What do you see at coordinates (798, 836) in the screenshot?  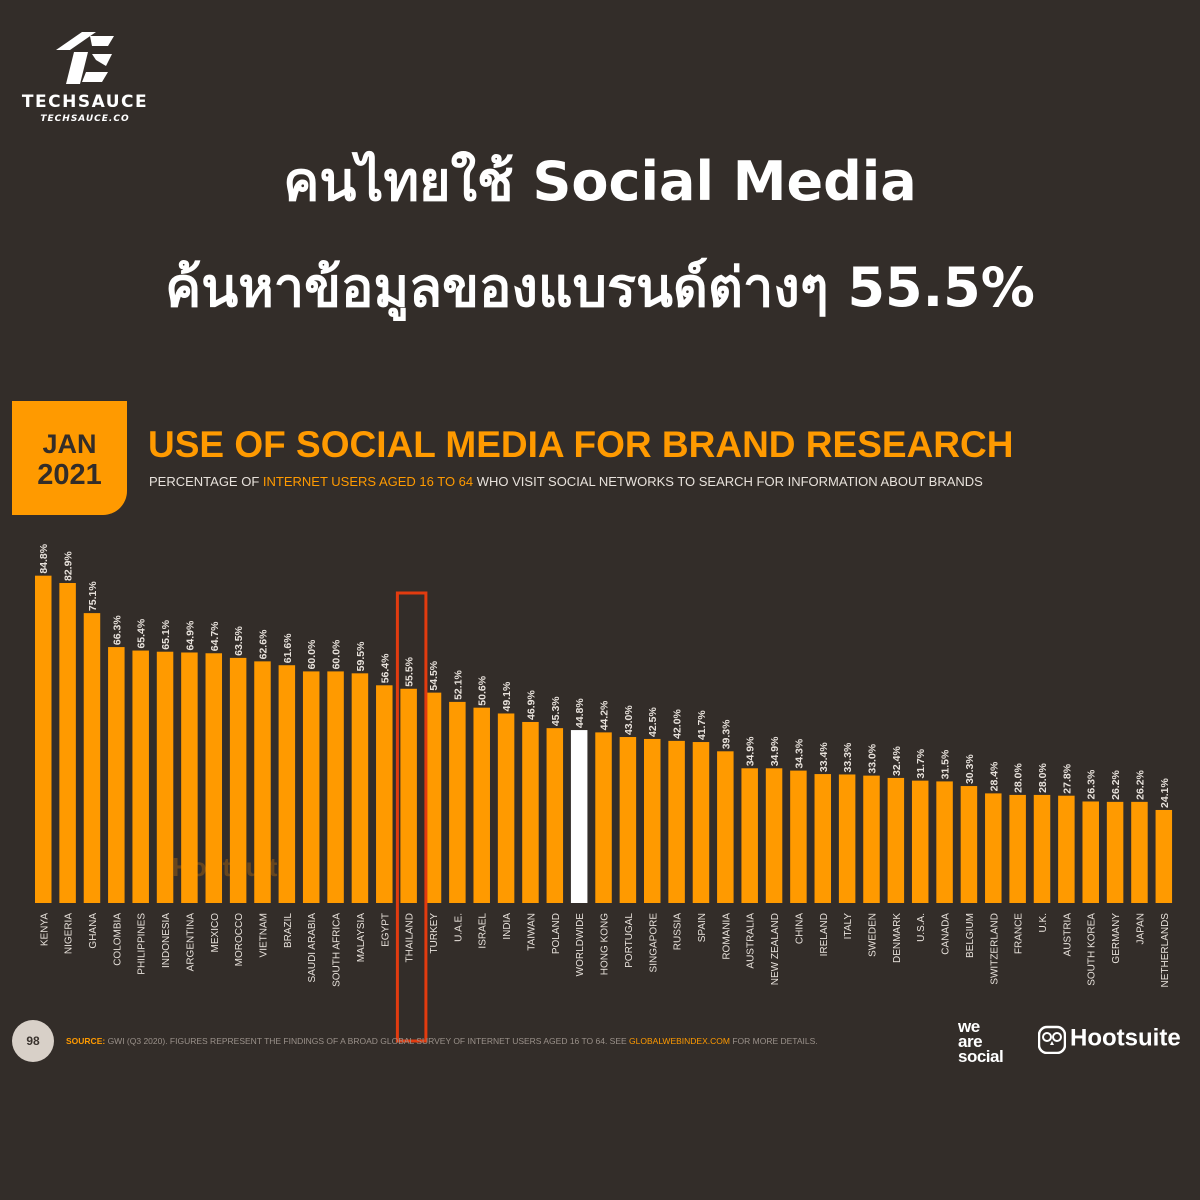 I see `bar-china` at bounding box center [798, 836].